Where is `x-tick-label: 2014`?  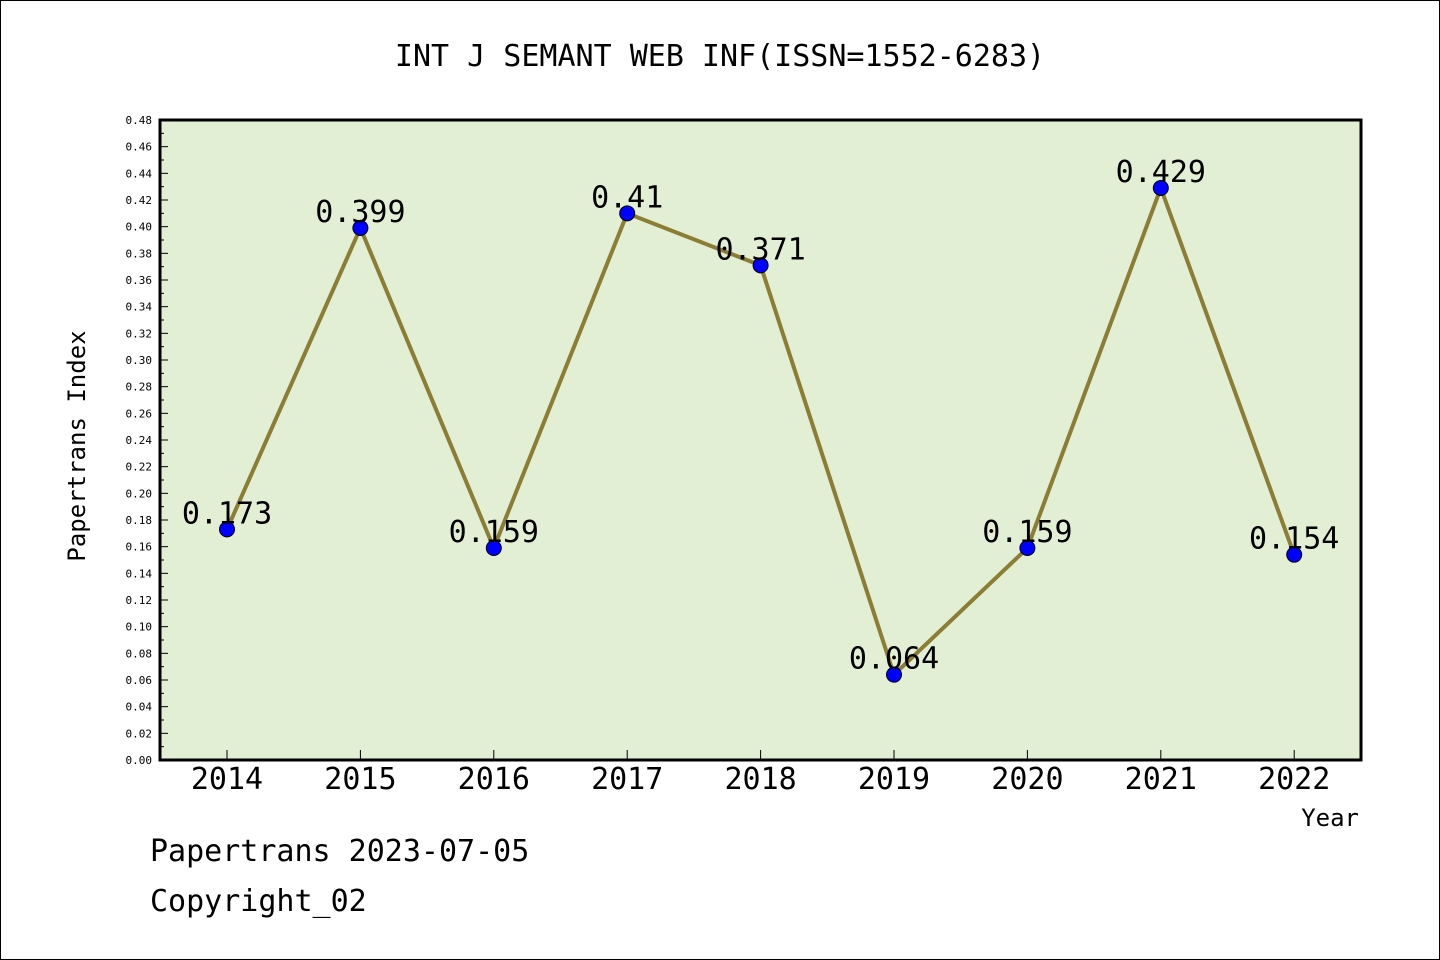 x-tick-label: 2014 is located at coordinates (227, 779).